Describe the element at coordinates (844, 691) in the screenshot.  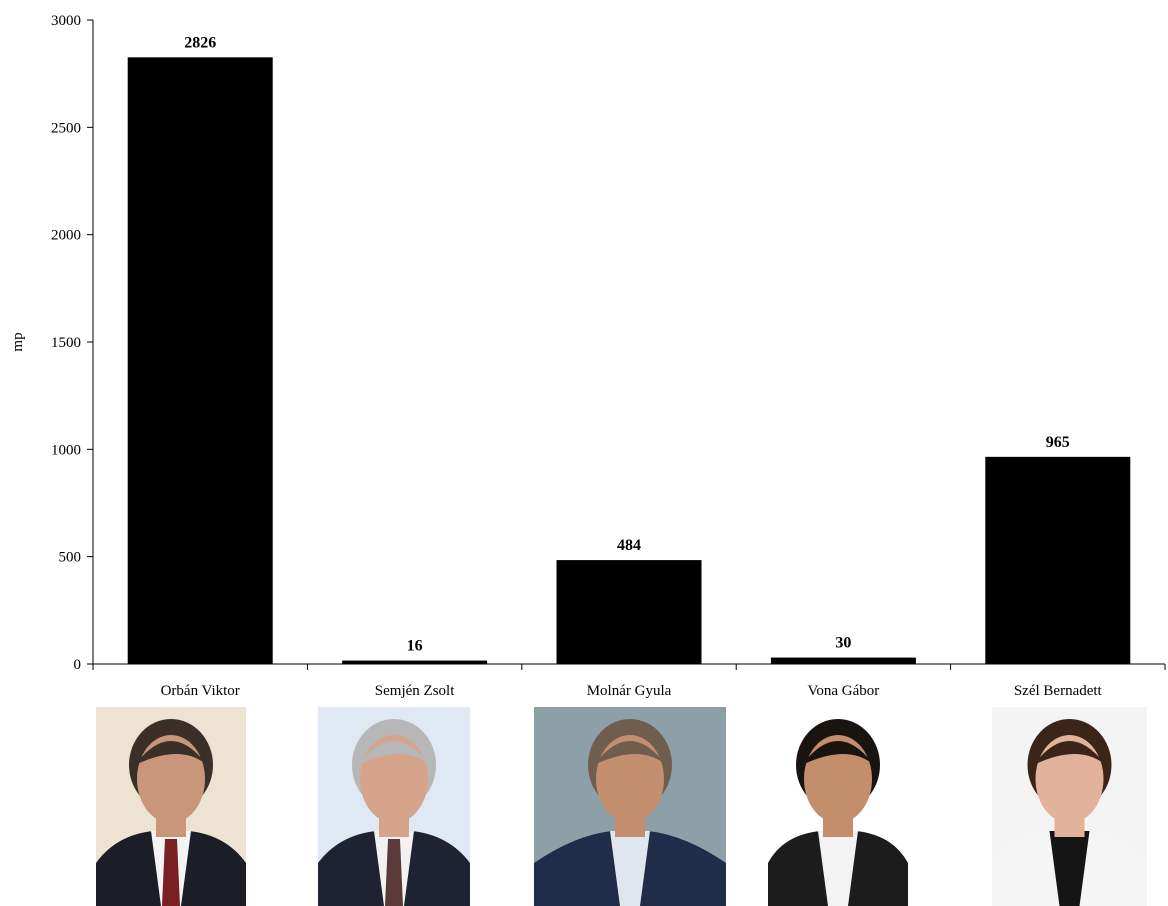
I see `category-label: Vona Gábor` at that location.